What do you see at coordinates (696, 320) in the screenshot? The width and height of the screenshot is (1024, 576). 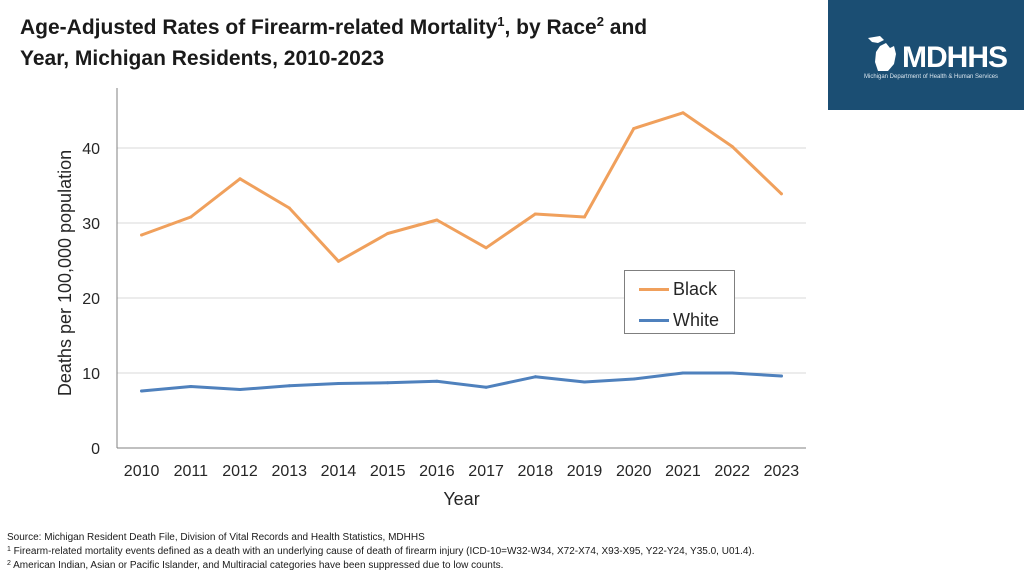 I see `legend-label-white: White` at bounding box center [696, 320].